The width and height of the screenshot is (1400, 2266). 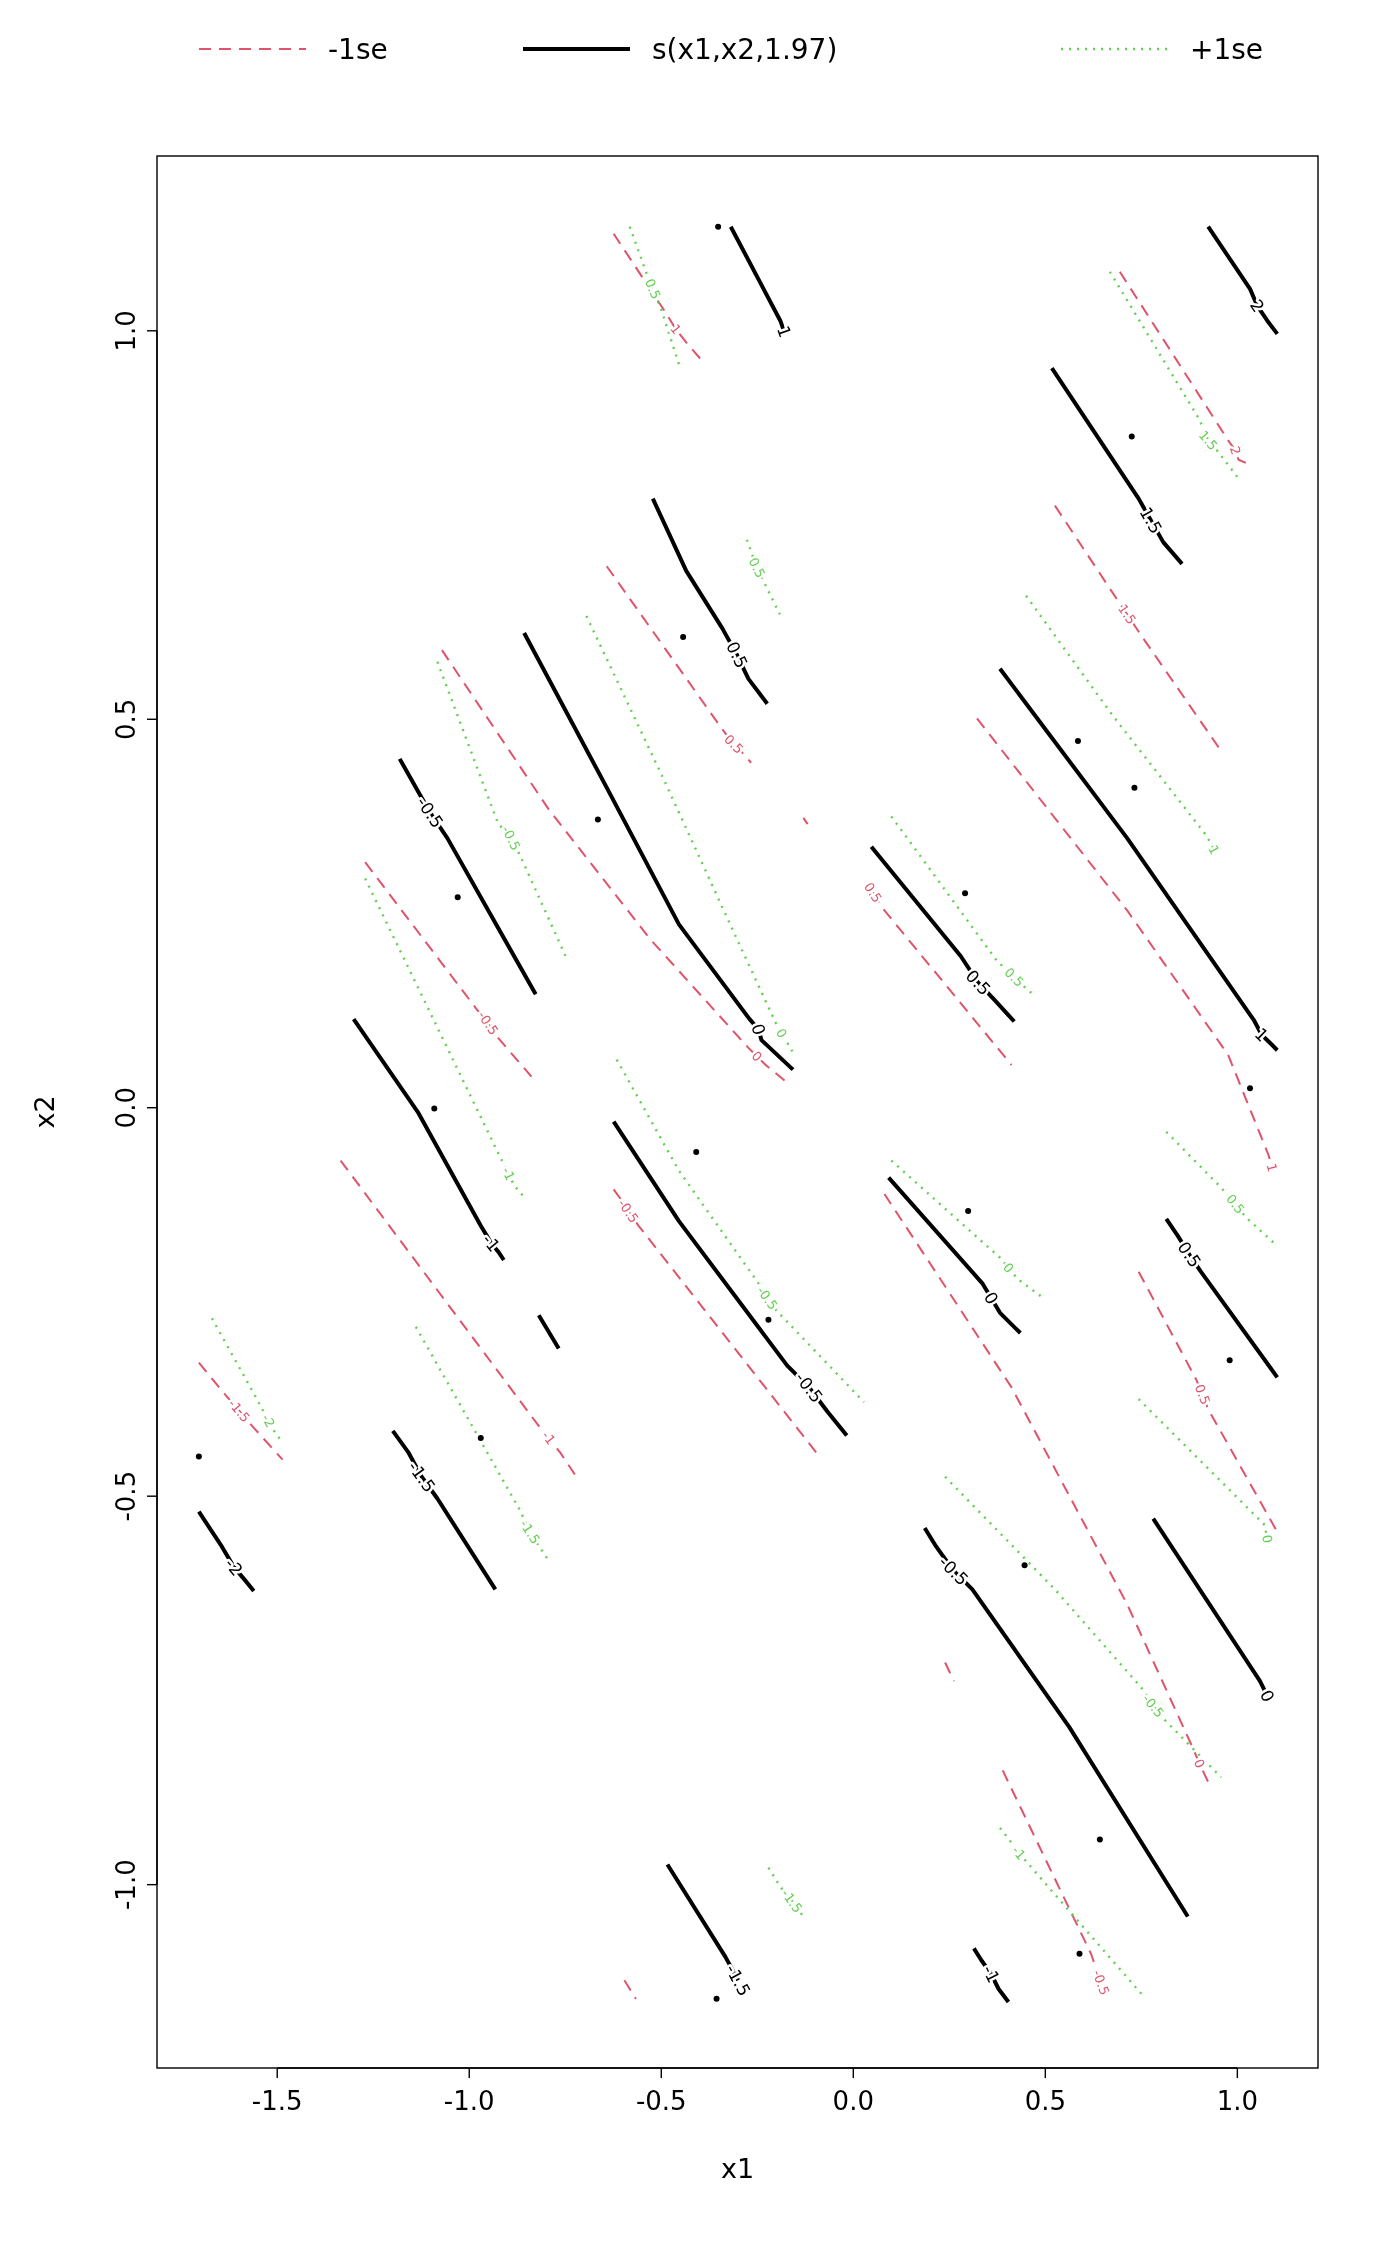 What do you see at coordinates (661, 2101) in the screenshot?
I see `x-tick-label: -0.5` at bounding box center [661, 2101].